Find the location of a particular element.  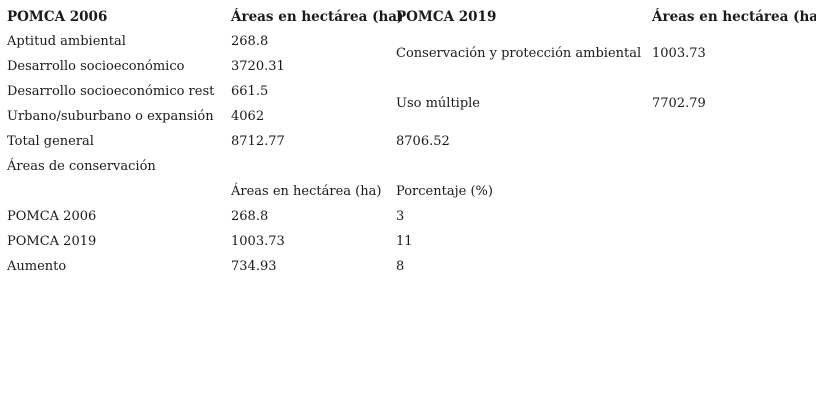

header-pomca-2006: POMCA 2006 is located at coordinates (57, 17).